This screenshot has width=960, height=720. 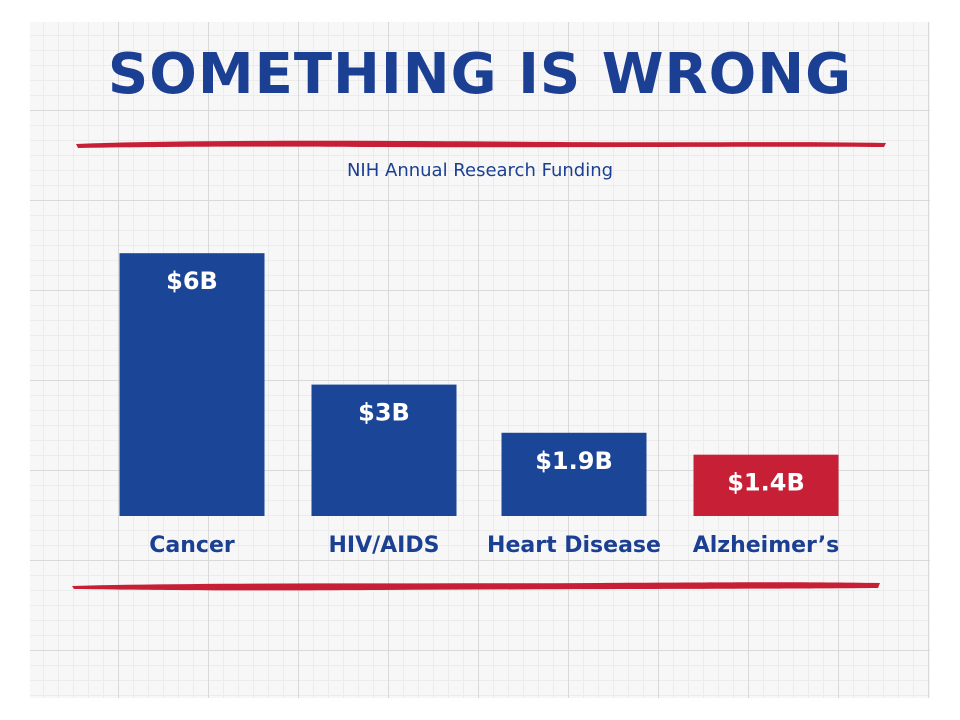 What do you see at coordinates (480, 170) in the screenshot?
I see `chart-title: NIH Annual Research Funding` at bounding box center [480, 170].